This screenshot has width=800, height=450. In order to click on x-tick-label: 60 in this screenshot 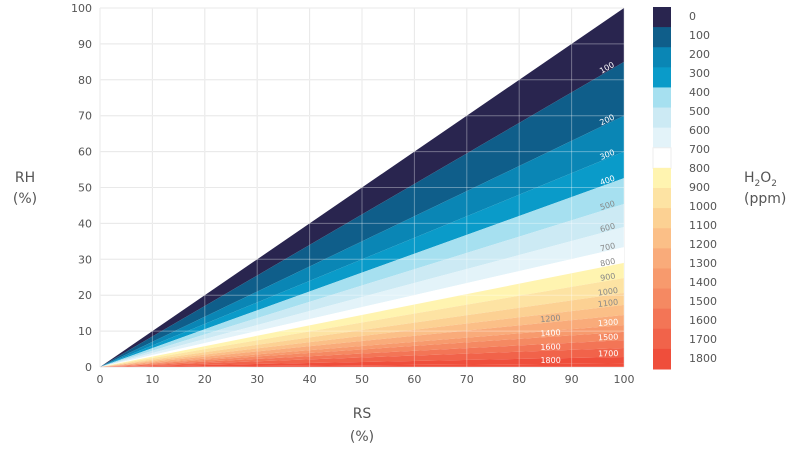, I will do `click(414, 379)`.